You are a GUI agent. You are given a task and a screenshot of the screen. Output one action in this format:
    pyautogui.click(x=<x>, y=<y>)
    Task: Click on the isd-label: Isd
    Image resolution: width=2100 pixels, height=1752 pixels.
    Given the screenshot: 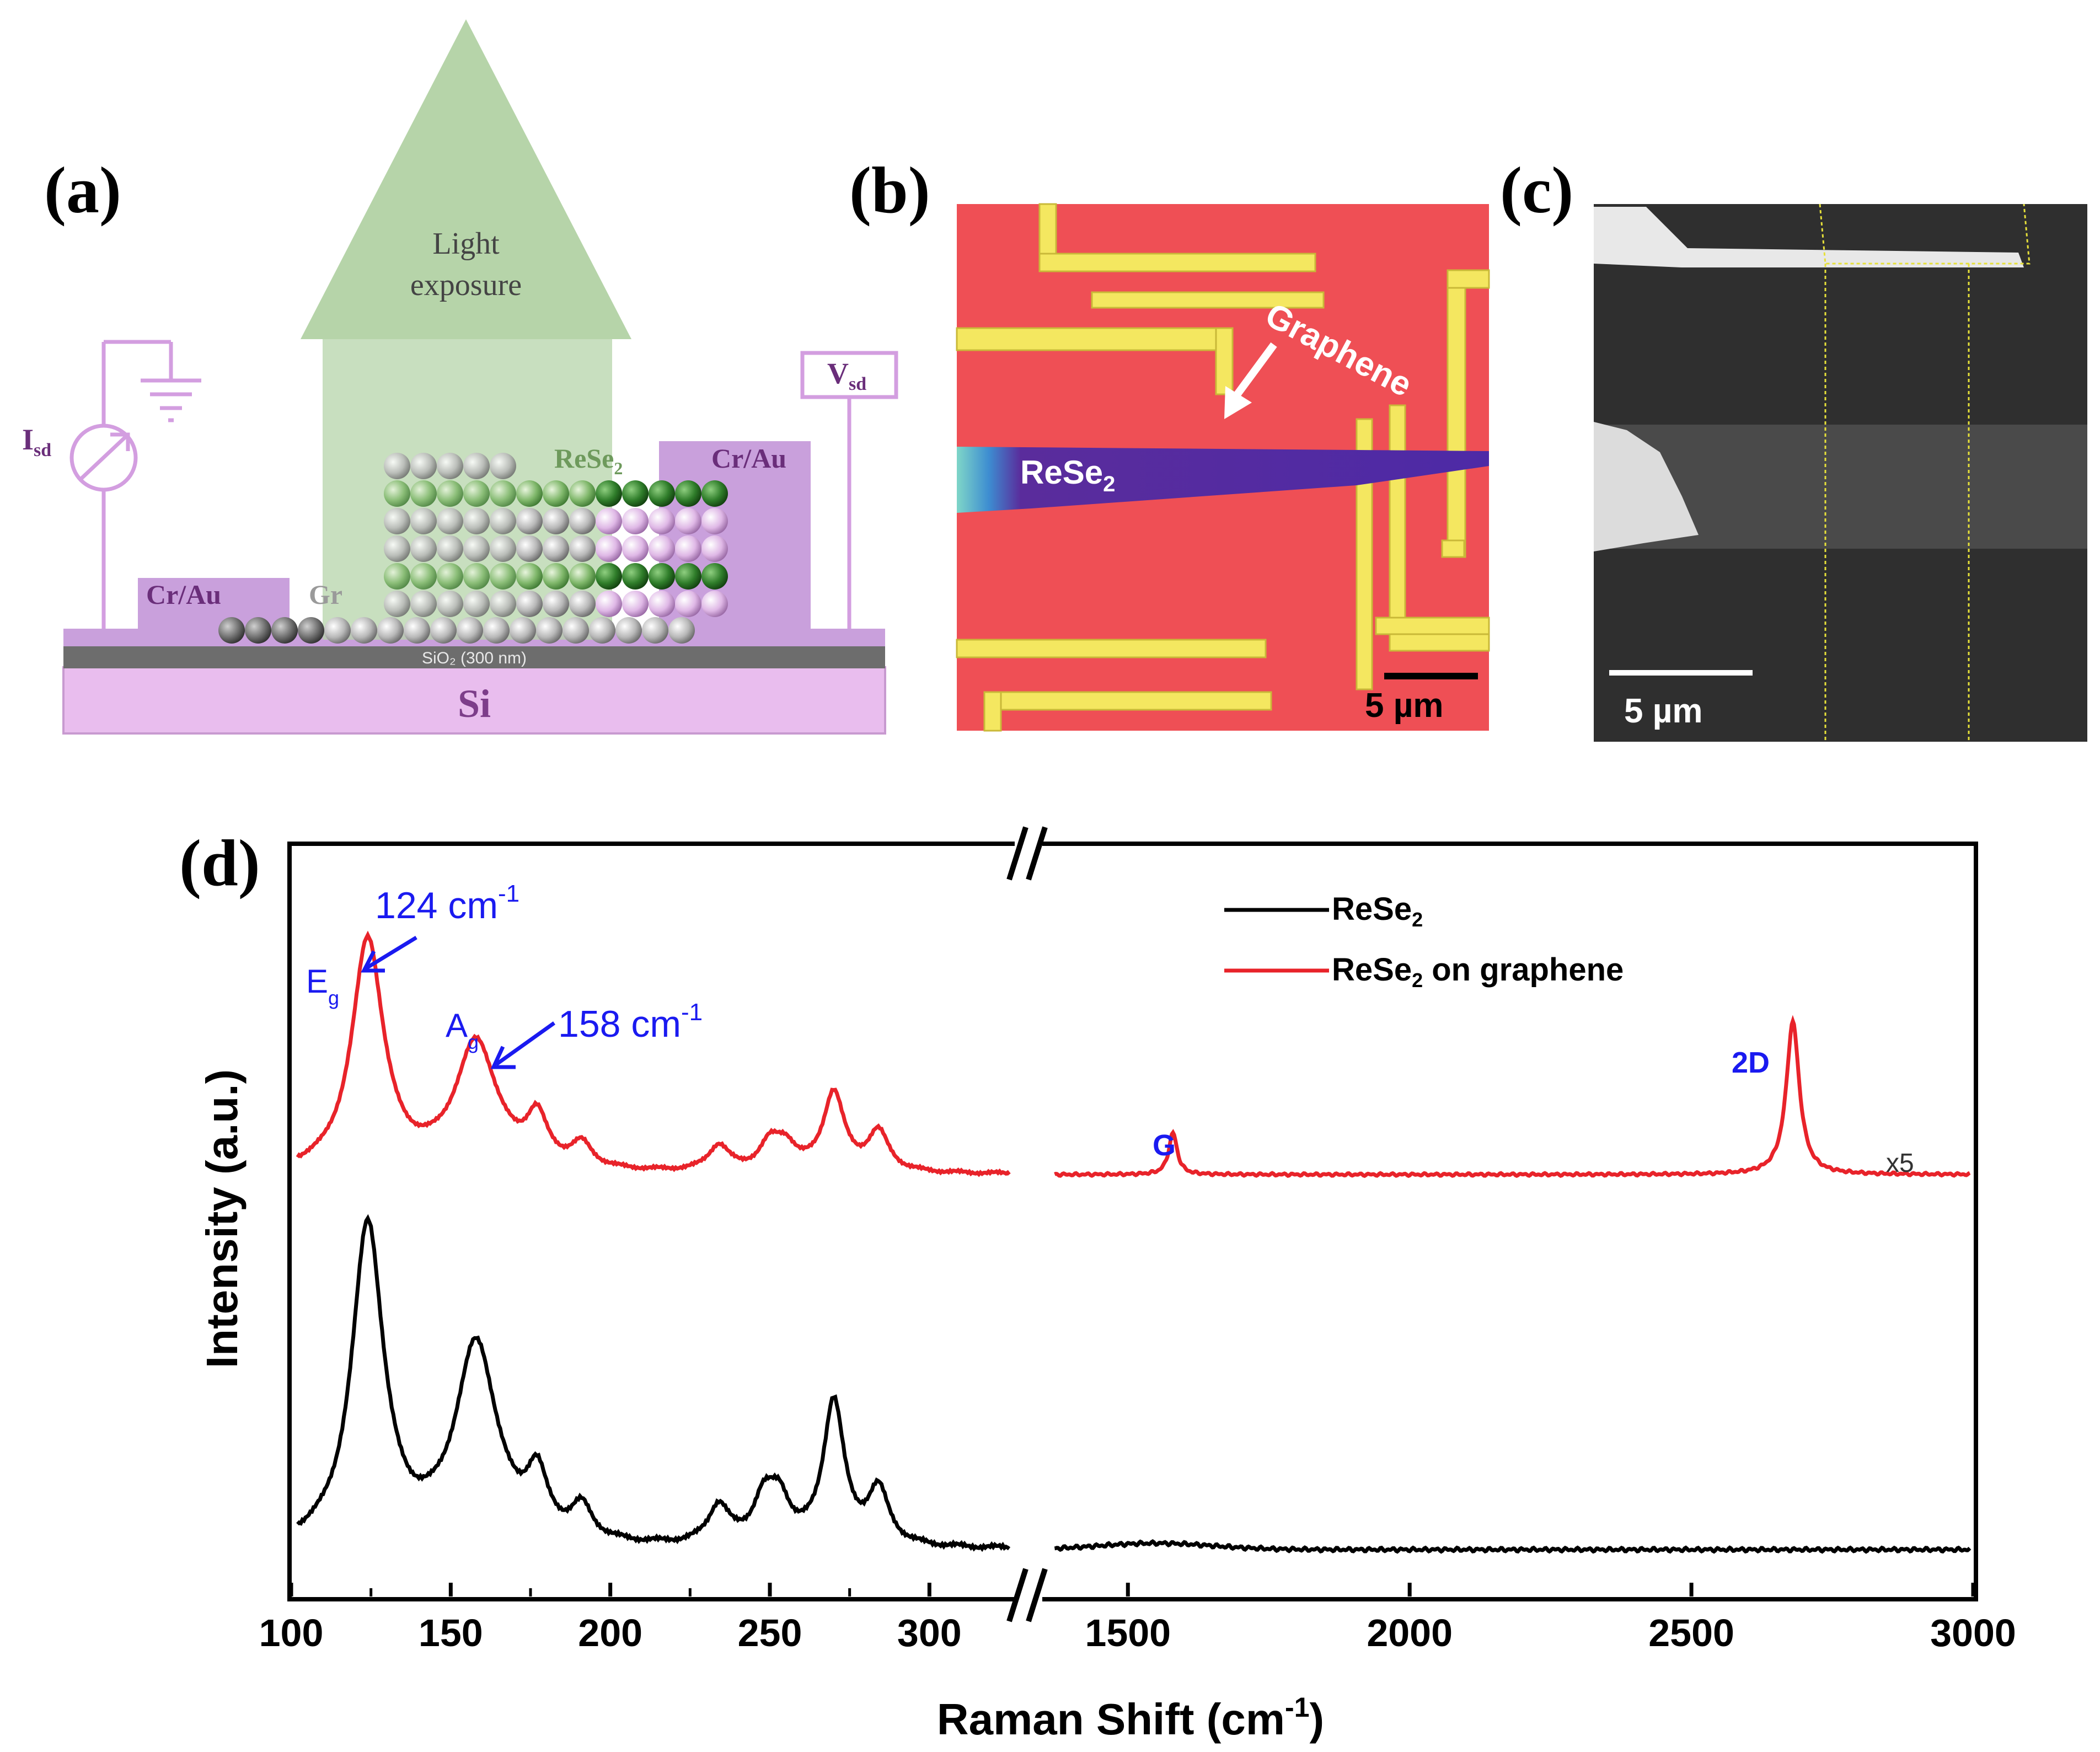 What is the action you would take?
    pyautogui.click(x=36, y=441)
    